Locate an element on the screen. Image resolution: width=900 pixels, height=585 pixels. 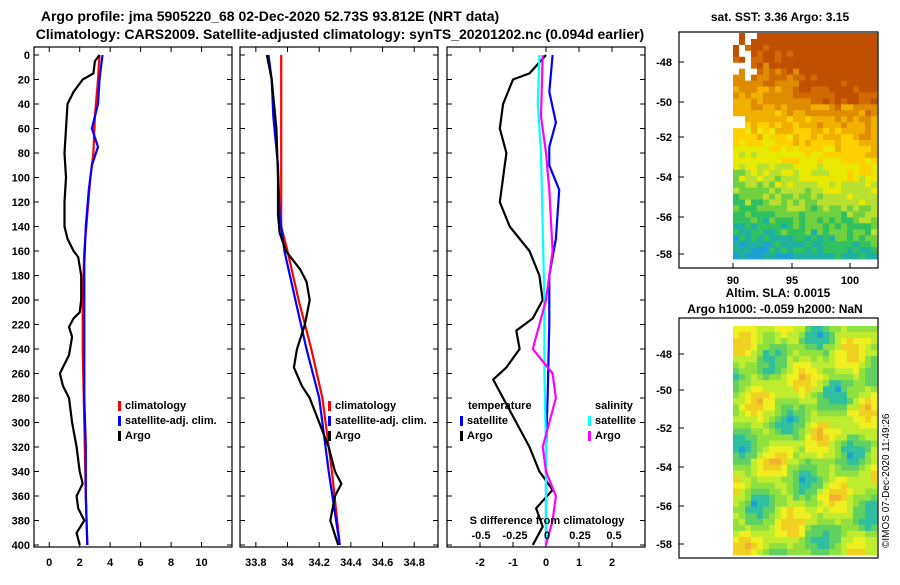
sst-y-tick-label: -56 is located at coordinates (664, 218).